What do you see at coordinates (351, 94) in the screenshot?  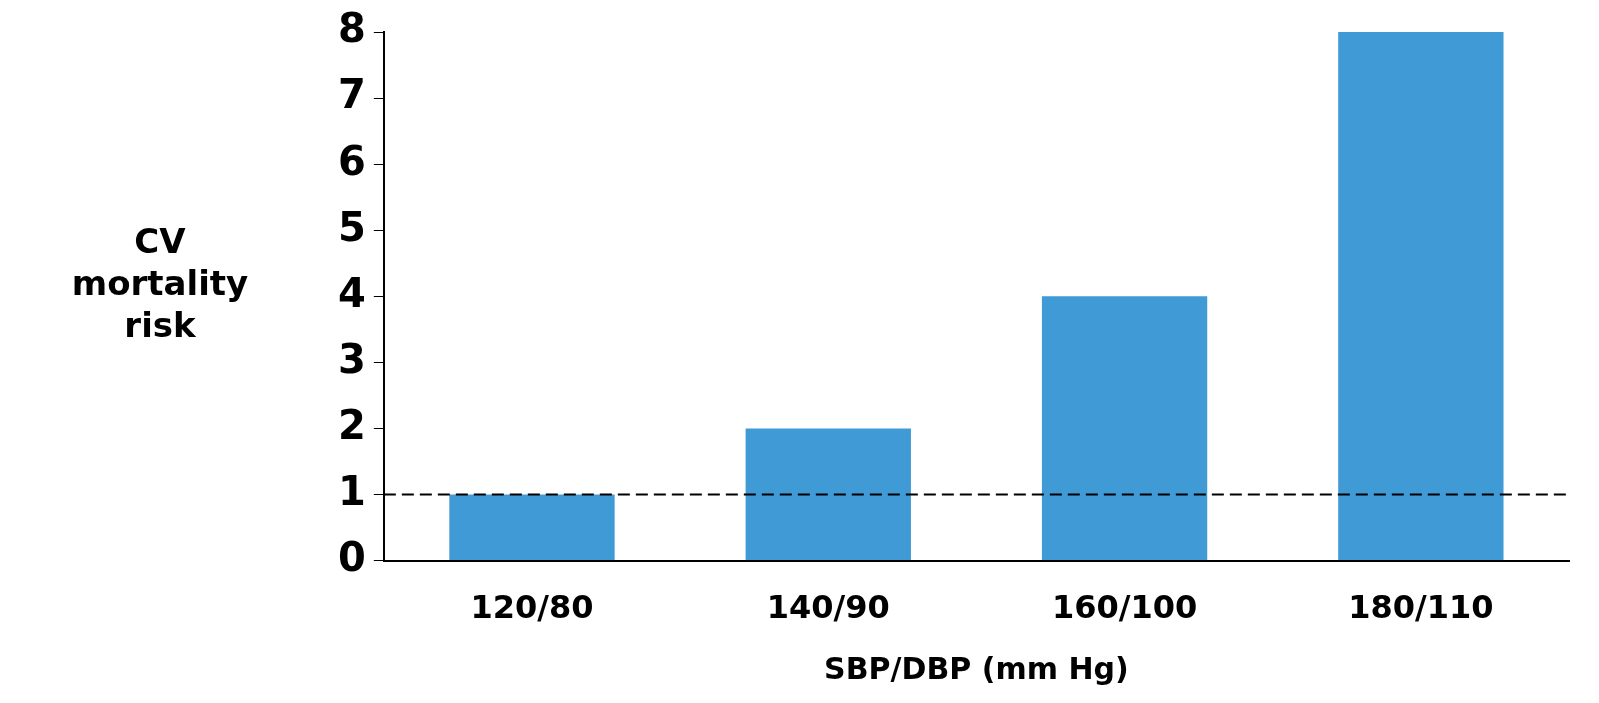 I see `y-tick-label: 7` at bounding box center [351, 94].